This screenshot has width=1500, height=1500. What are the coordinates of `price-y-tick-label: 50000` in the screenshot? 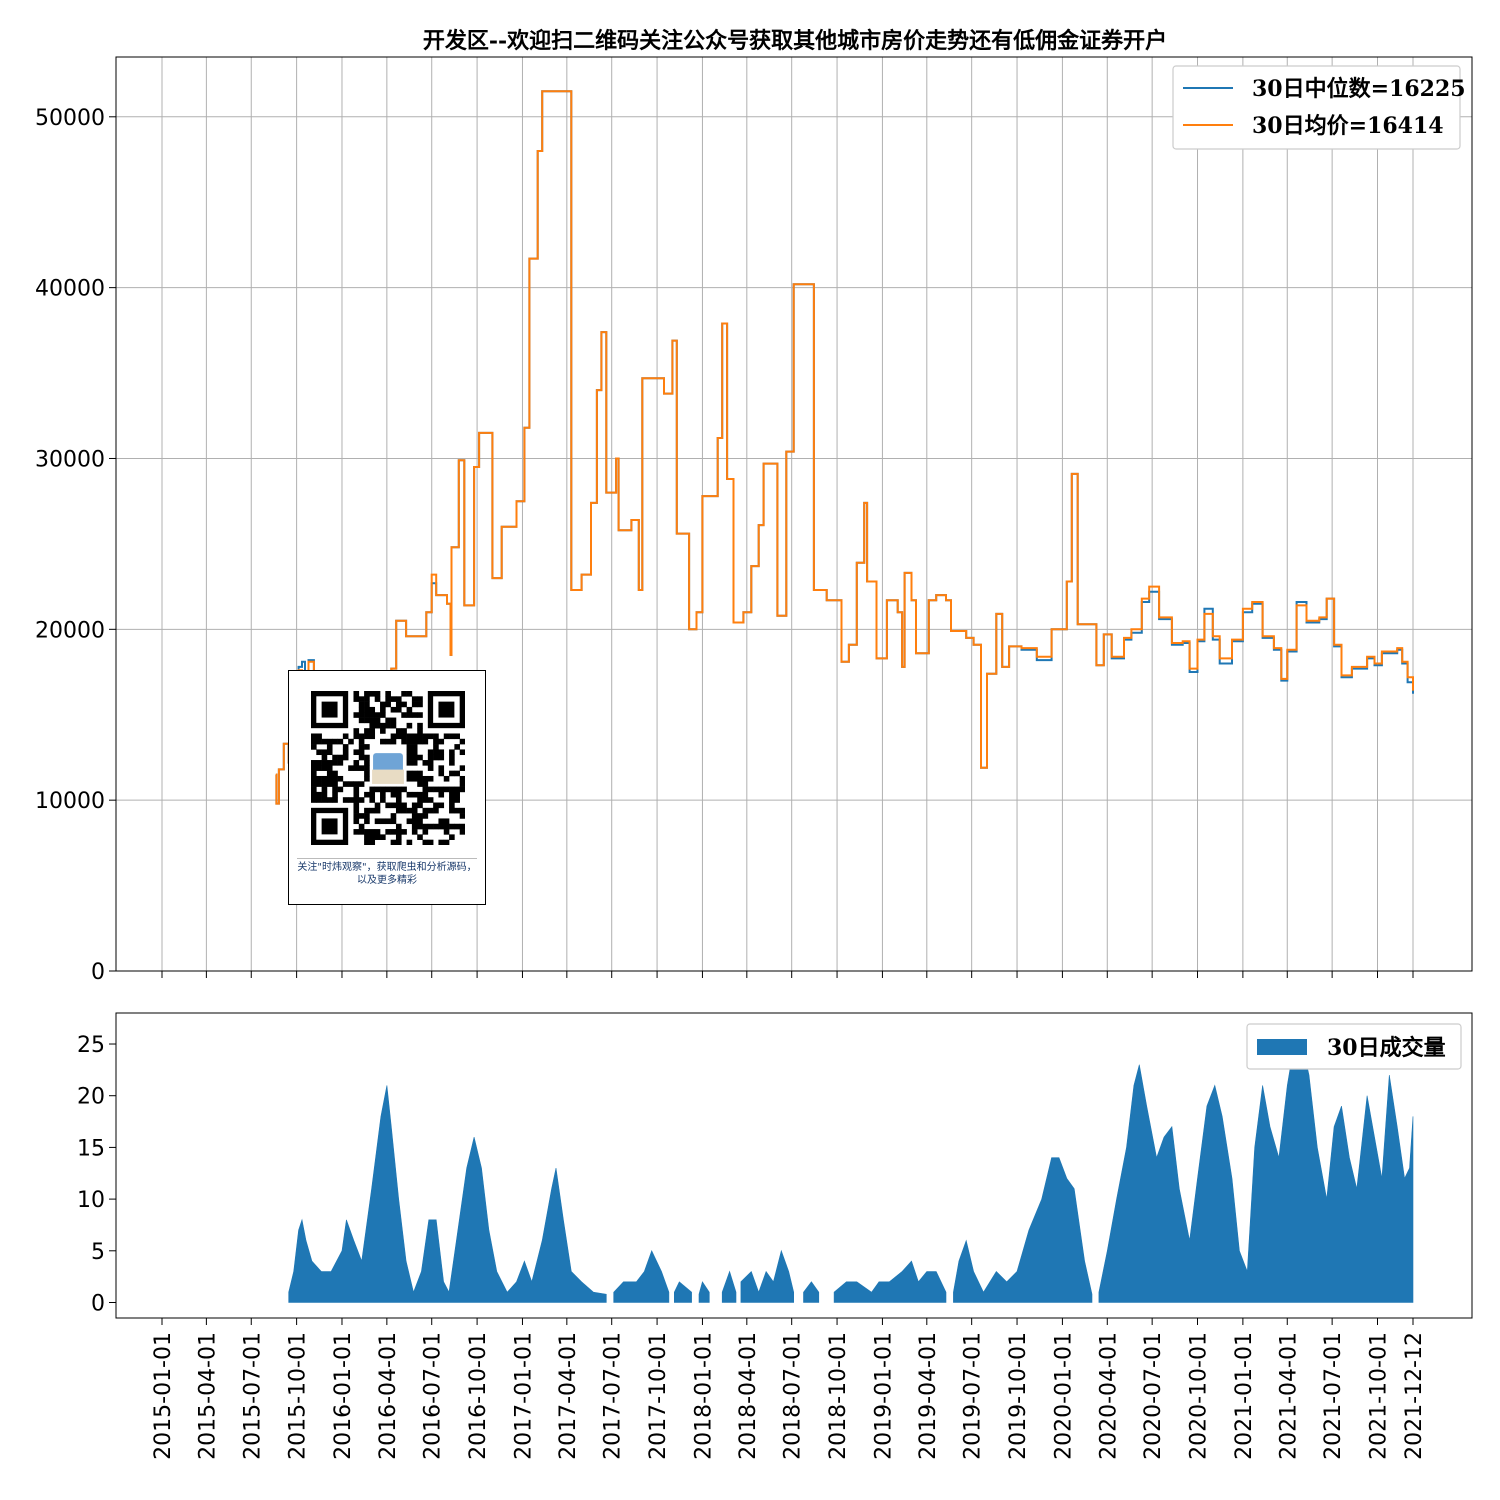 It's located at (70, 118).